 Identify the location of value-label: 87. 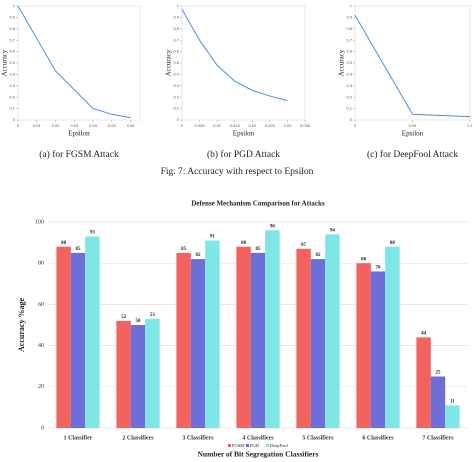
(304, 245).